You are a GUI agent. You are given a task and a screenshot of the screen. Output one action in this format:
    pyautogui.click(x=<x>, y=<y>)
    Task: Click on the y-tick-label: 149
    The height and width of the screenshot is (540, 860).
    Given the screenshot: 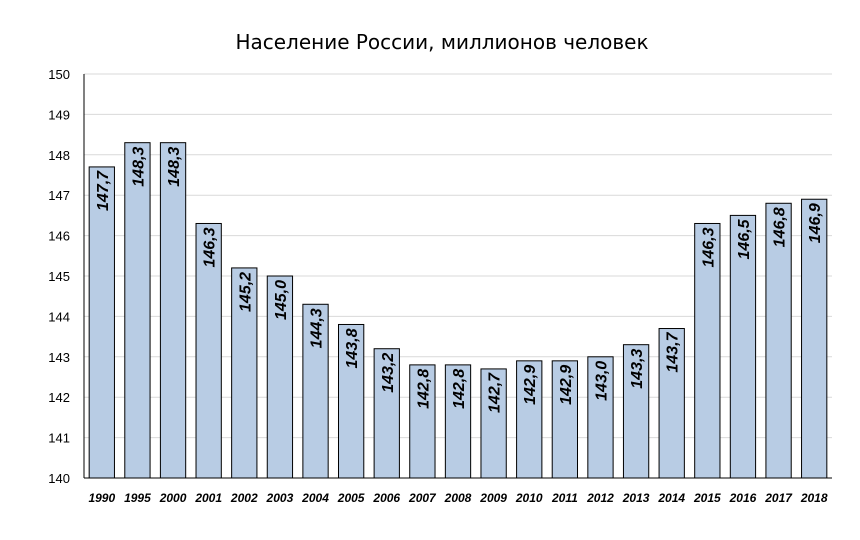 What is the action you would take?
    pyautogui.click(x=59, y=114)
    